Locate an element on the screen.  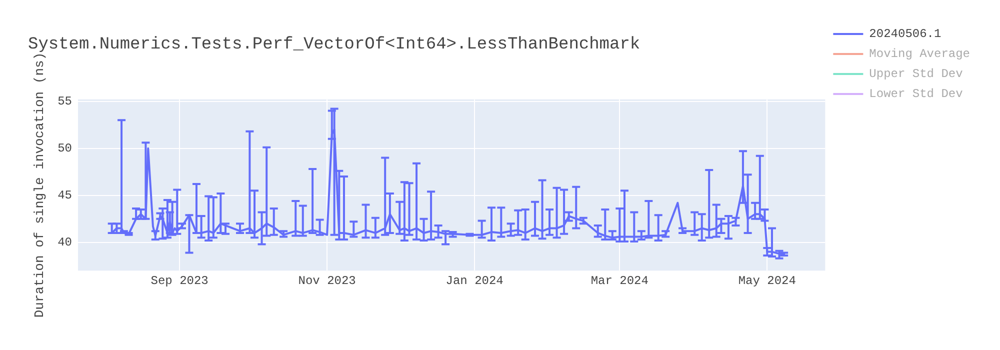
legend-label: Moving Average is located at coordinates (919, 54).